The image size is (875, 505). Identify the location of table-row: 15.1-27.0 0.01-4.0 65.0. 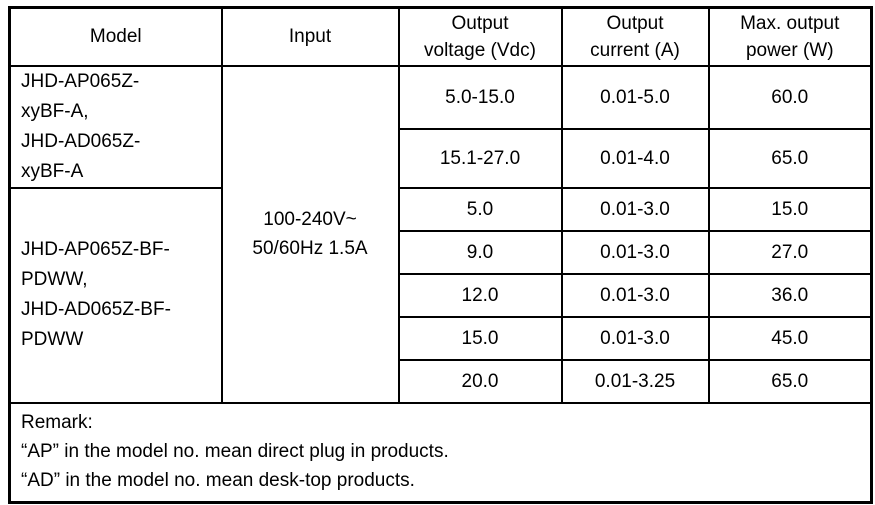
(441, 158).